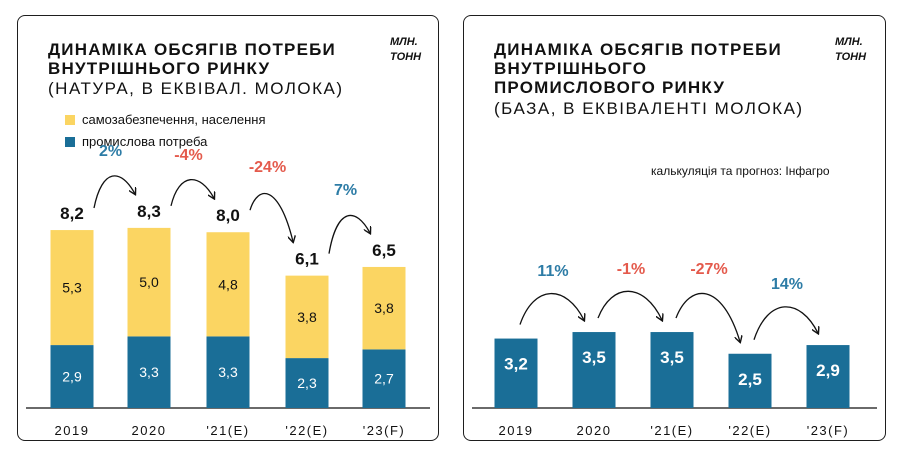  What do you see at coordinates (196, 88) in the screenshot?
I see `chart-subtitle: (НАТУРА, В ЕКВІВАЛ. МОЛОКА)` at bounding box center [196, 88].